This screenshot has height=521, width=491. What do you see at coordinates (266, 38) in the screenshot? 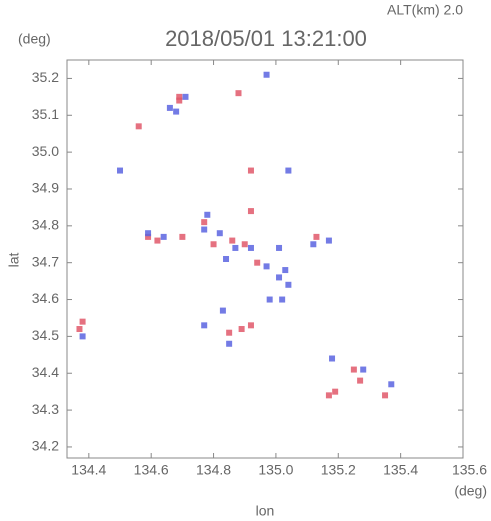
I see `chart-title: 2018/05/01 13:21:00` at bounding box center [266, 38].